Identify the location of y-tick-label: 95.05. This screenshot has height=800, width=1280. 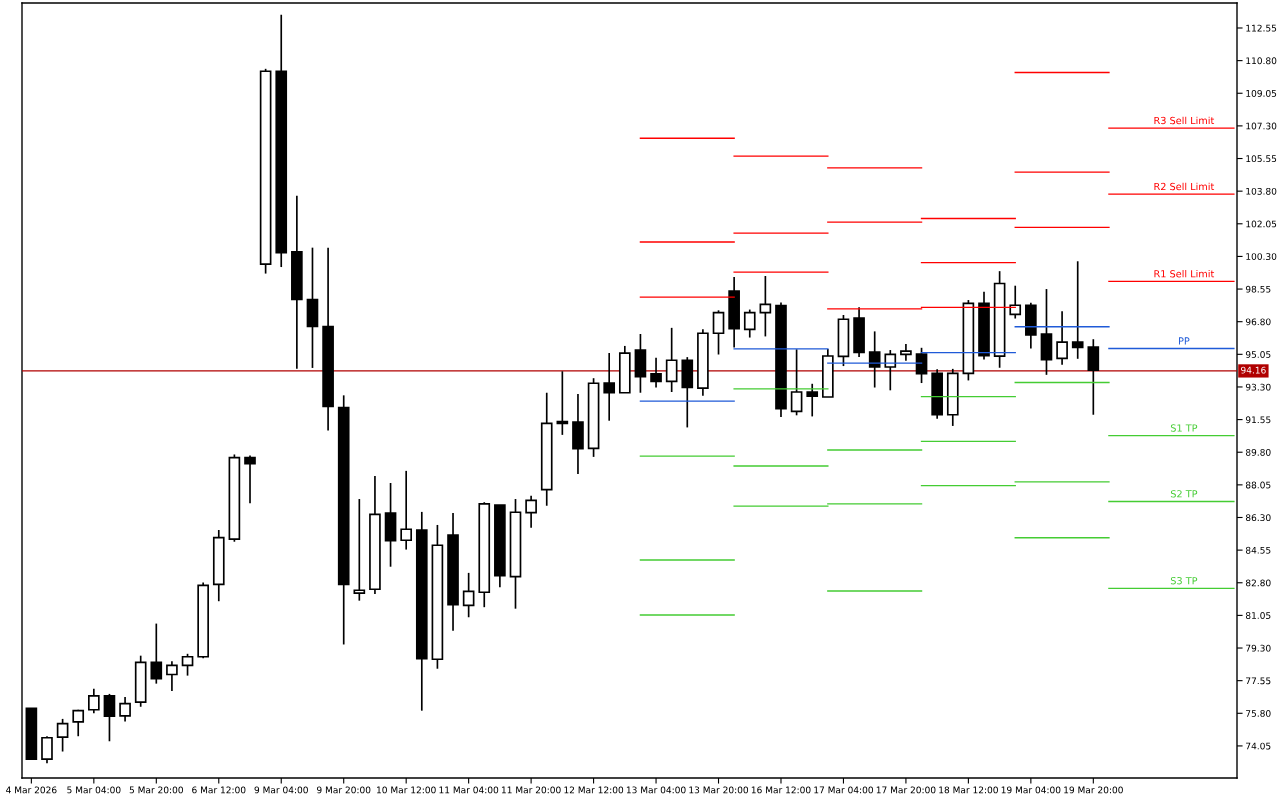
(1258, 354).